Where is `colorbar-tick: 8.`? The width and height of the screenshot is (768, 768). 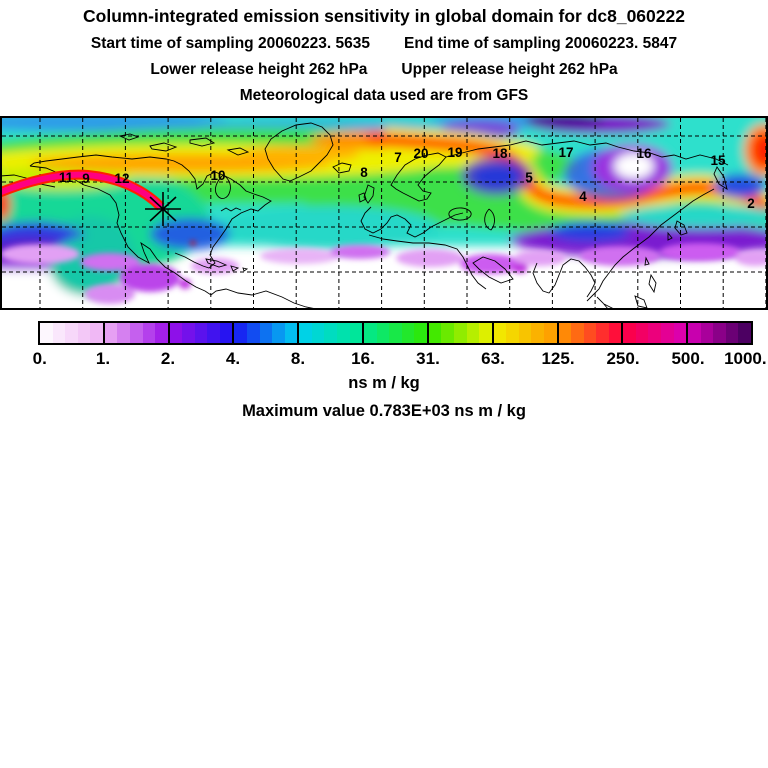
colorbar-tick: 8. is located at coordinates (298, 358).